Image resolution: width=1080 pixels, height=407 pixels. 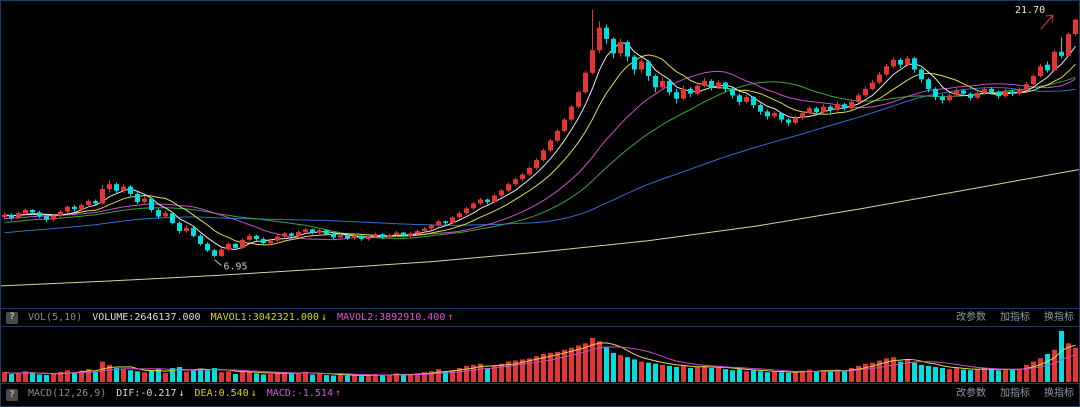 What do you see at coordinates (236, 267) in the screenshot?
I see `low-price-label: 6.95` at bounding box center [236, 267].